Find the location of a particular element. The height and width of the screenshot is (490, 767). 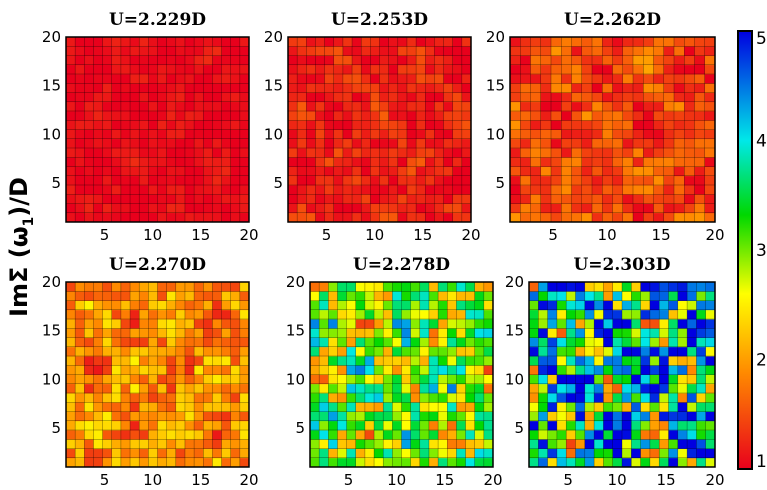

y-tick-label: 5 is located at coordinates (278, 183).